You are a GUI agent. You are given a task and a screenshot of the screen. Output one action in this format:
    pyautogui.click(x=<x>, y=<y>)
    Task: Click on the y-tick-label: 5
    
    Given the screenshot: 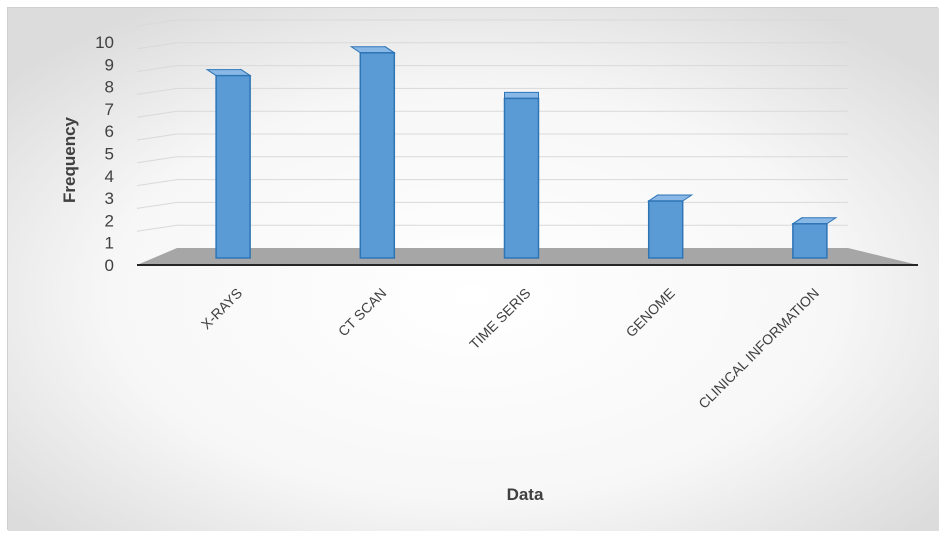 What is the action you would take?
    pyautogui.click(x=109, y=154)
    